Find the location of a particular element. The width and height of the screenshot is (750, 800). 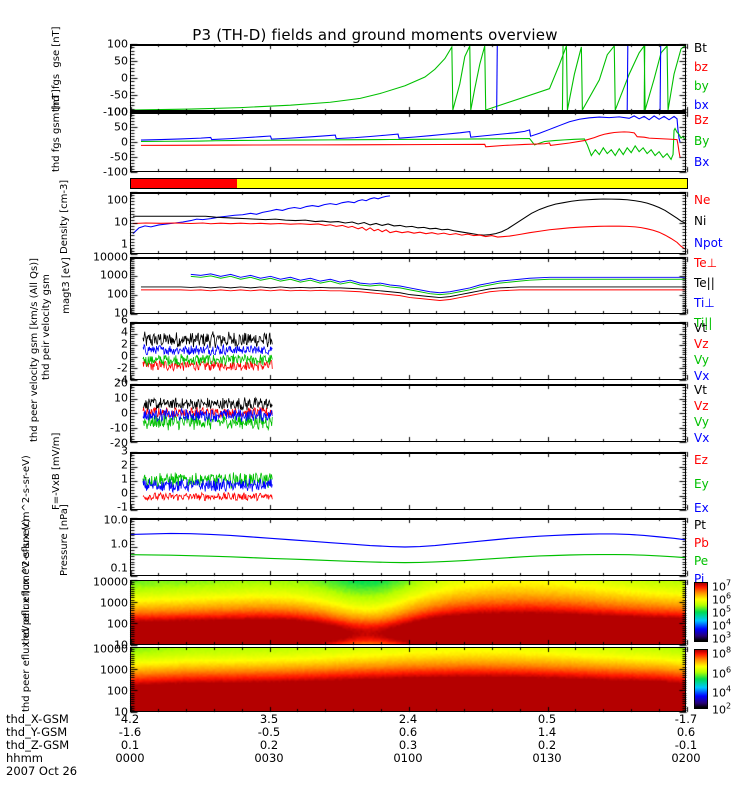

xtick-3-z: 0.2 is located at coordinates (547, 745).